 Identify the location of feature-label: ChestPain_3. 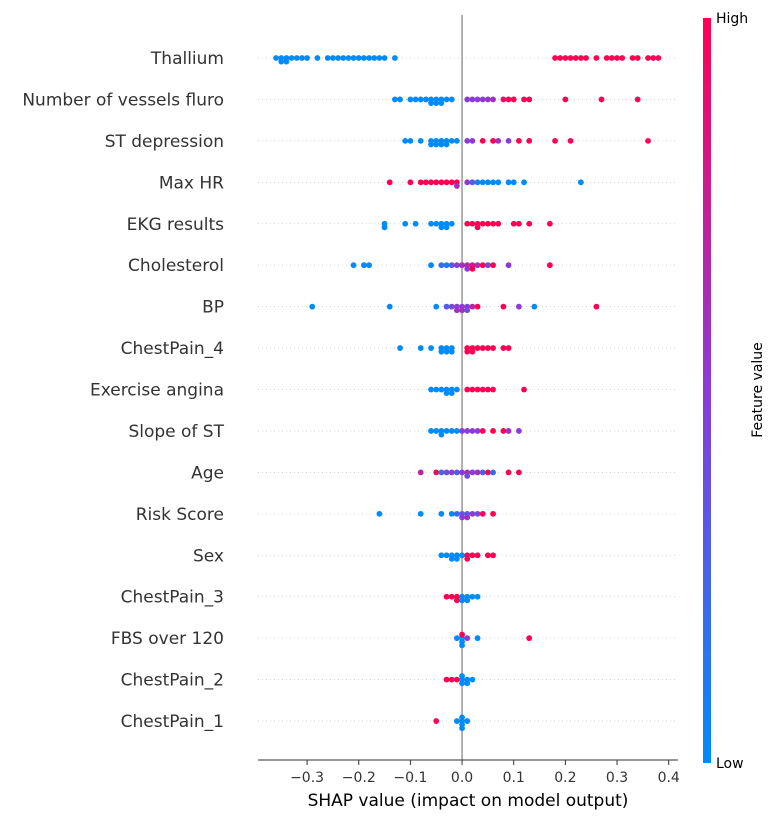
(172, 598).